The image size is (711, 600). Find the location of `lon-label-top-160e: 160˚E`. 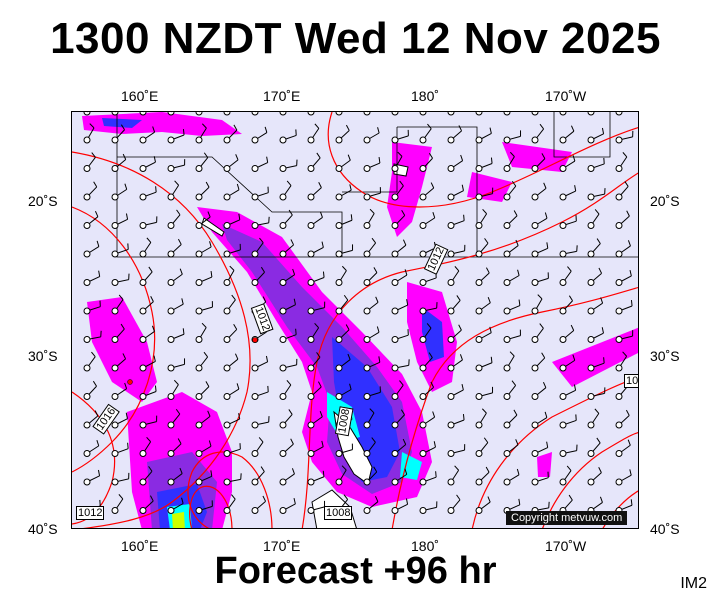

lon-label-top-160e: 160˚E is located at coordinates (140, 96).